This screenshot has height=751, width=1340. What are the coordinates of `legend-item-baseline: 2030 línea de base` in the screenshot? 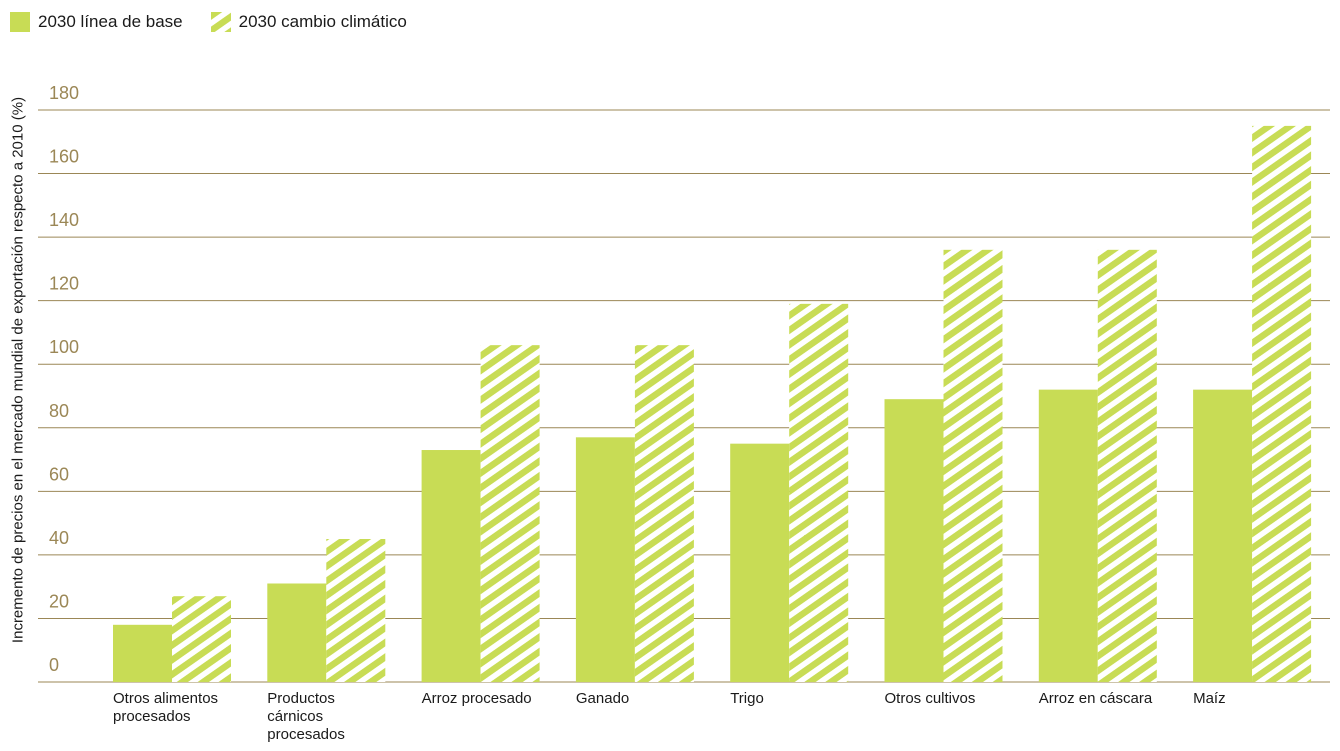 It's located at (96, 22).